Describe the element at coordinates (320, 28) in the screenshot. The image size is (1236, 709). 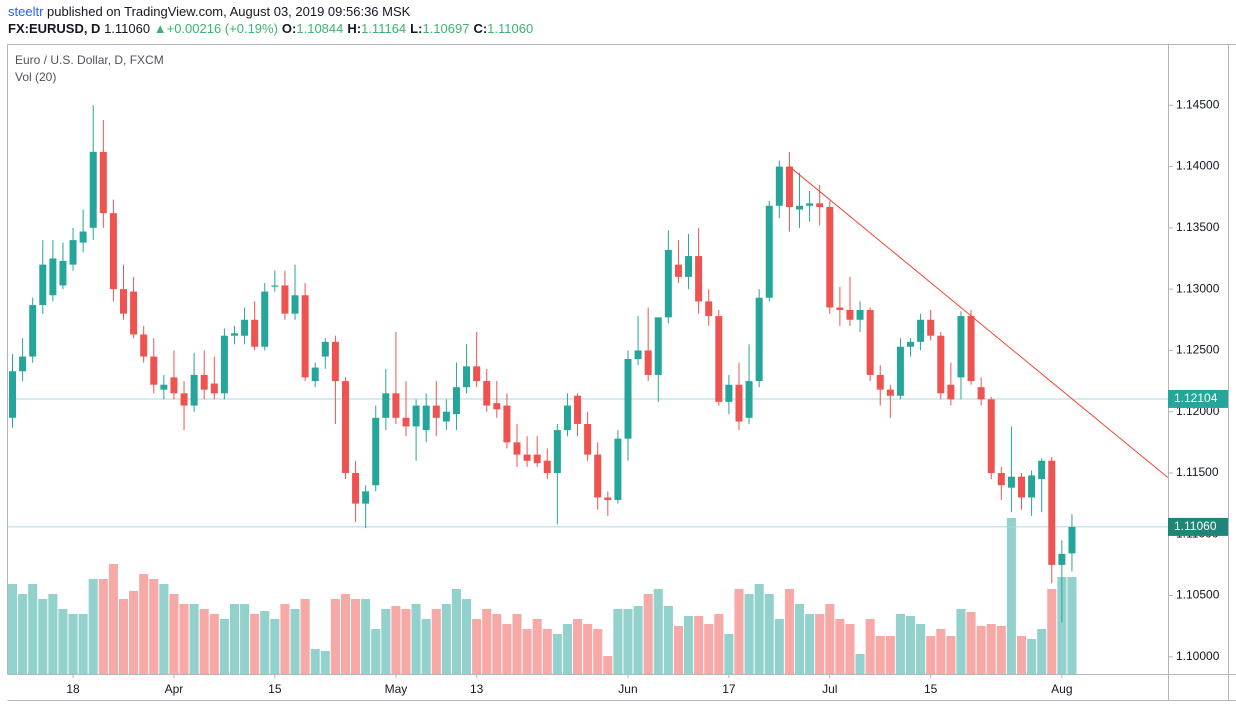
I see `quote-value: 1.10844` at that location.